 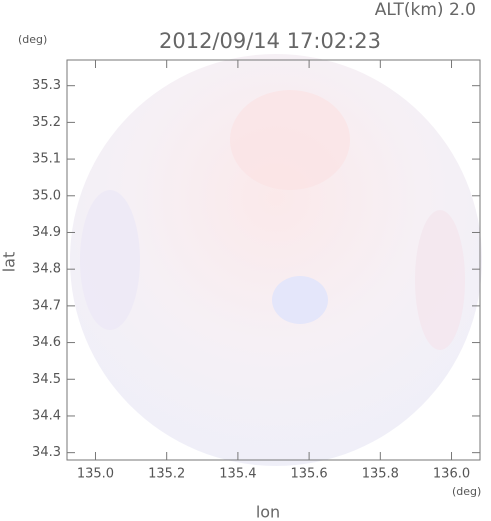 I want to click on y-tick-label: 35.1, so click(x=46, y=159).